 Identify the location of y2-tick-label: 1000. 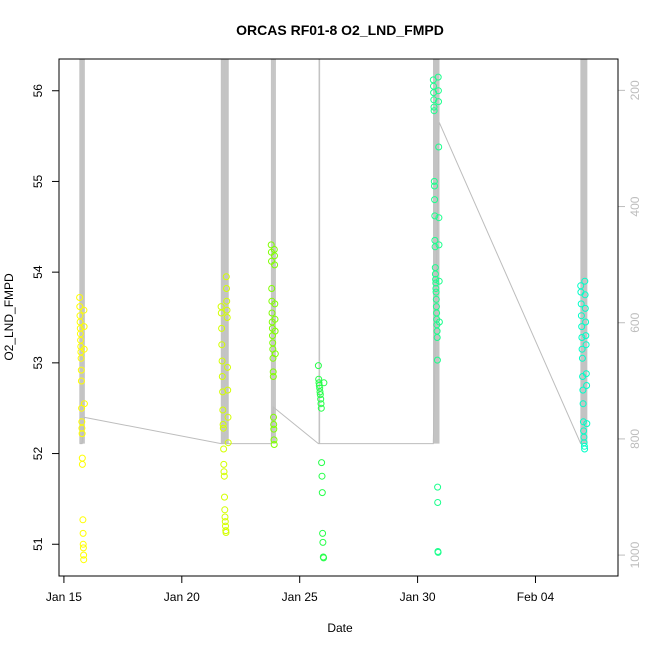
(635, 554).